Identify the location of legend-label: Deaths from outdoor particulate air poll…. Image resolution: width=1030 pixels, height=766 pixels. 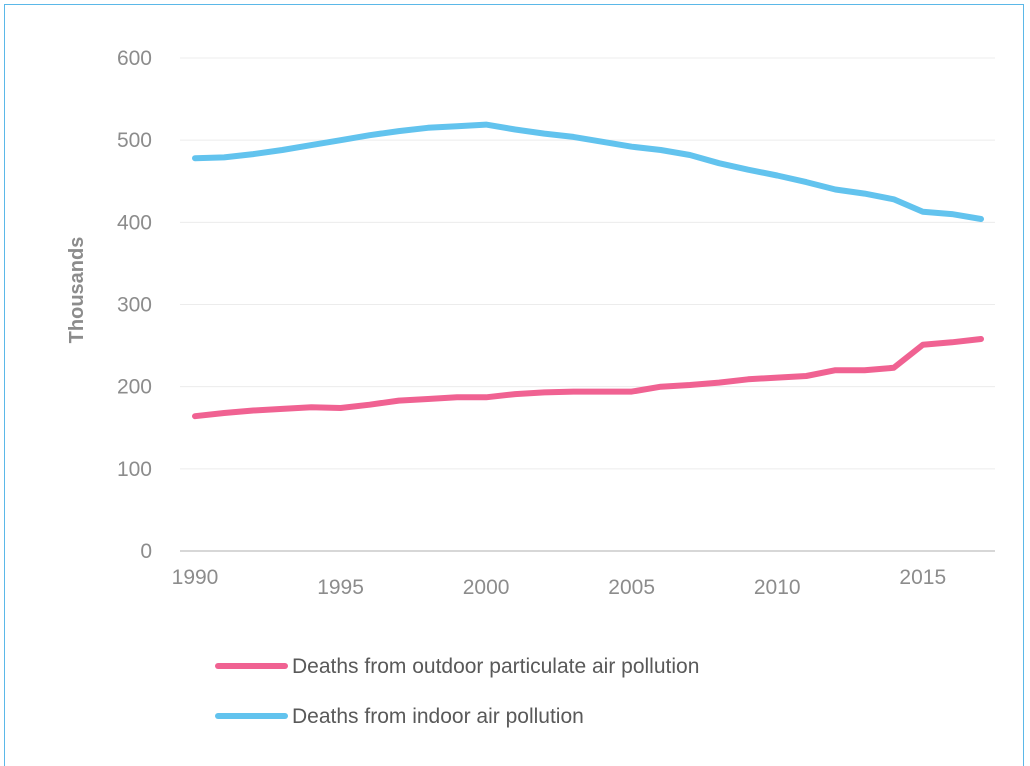
(495, 666).